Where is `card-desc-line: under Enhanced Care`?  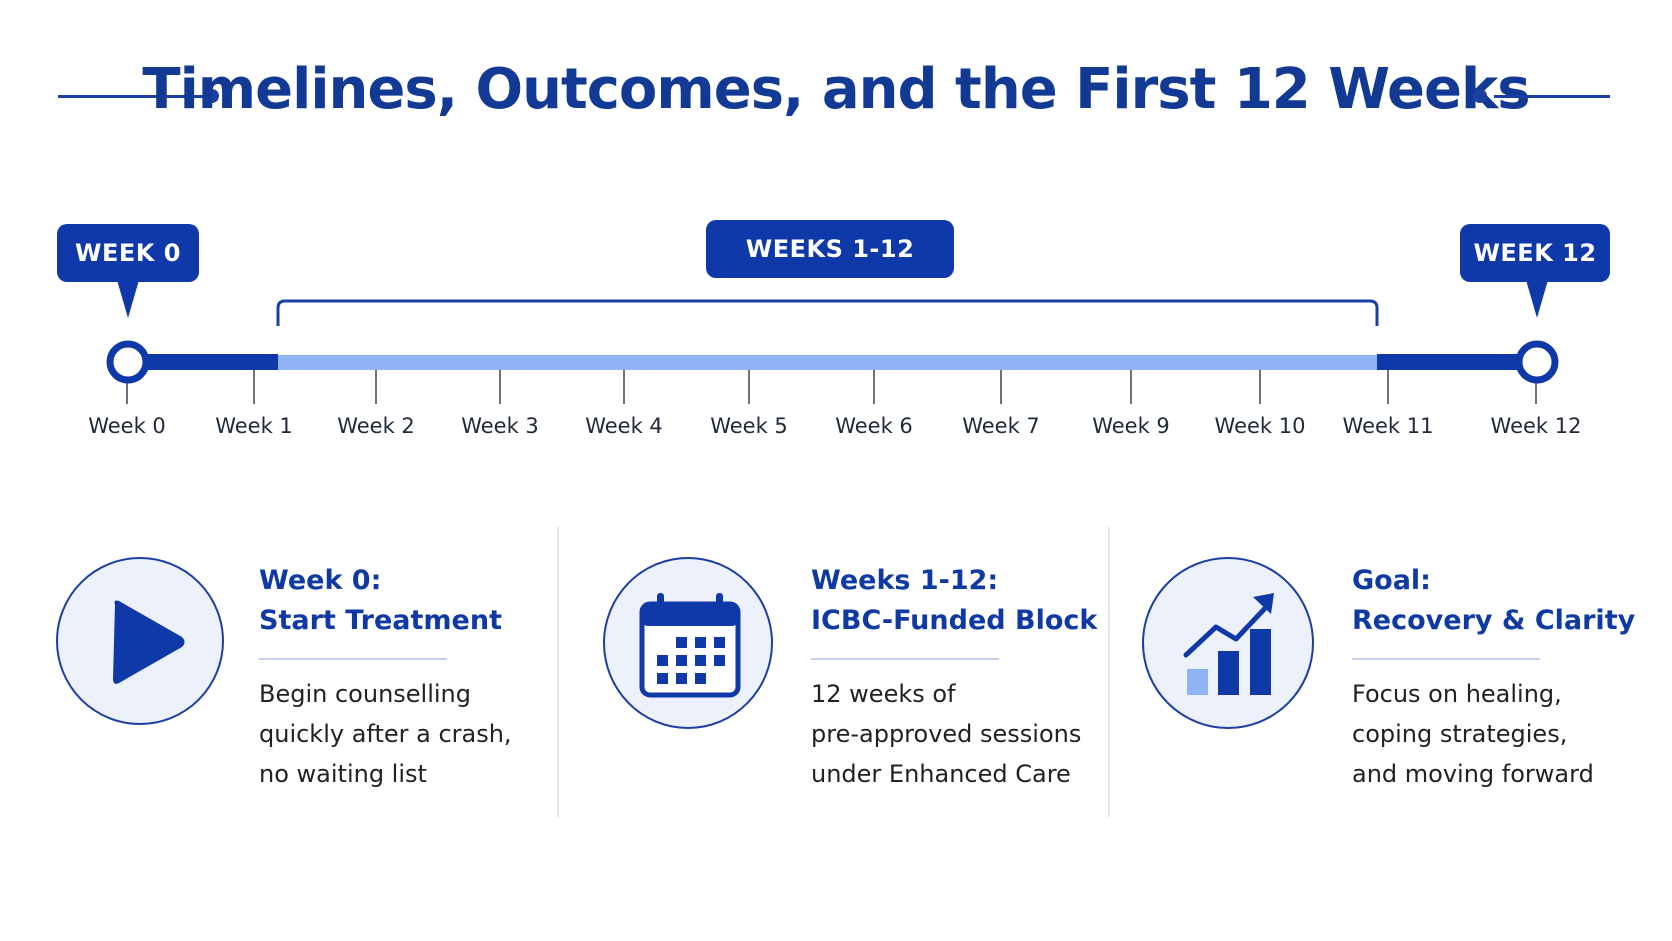 card-desc-line: under Enhanced Care is located at coordinates (941, 774).